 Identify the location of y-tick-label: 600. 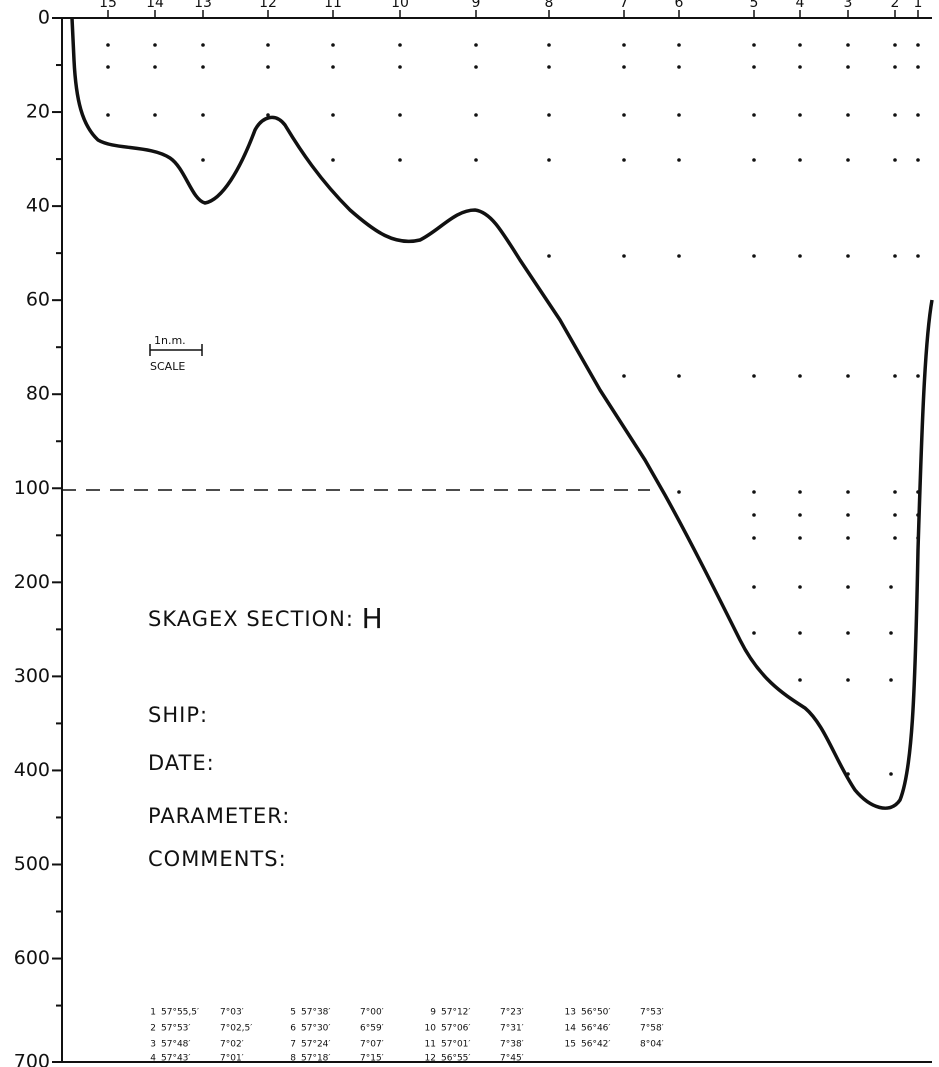
(32, 958).